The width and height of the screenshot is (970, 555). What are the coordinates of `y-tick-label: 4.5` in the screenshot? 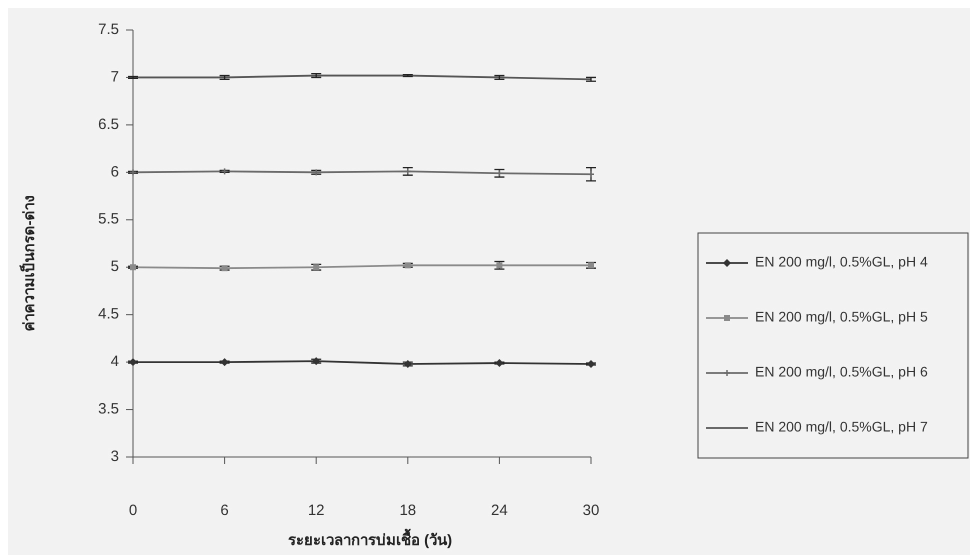 It's located at (108, 314).